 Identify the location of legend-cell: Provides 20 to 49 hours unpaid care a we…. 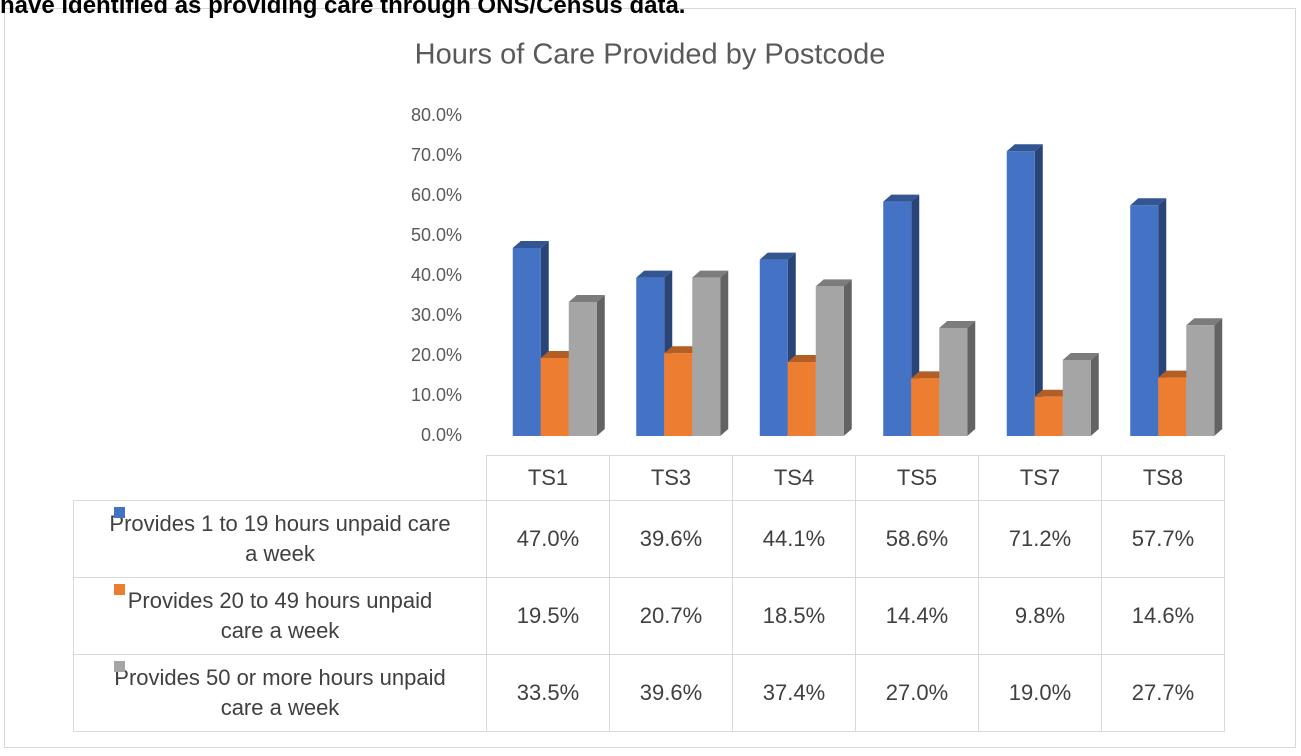
(280, 616).